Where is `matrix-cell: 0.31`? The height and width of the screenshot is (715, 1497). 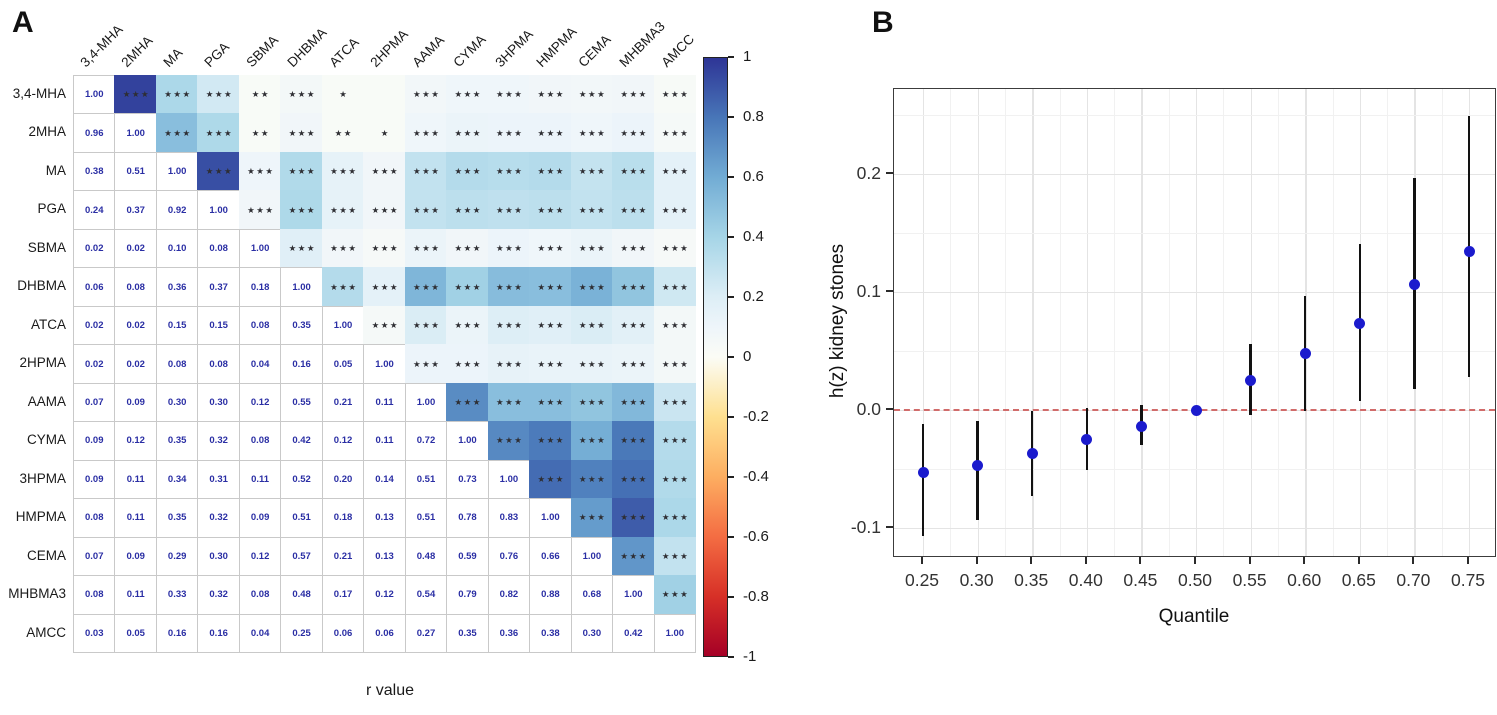
matrix-cell: 0.31 is located at coordinates (218, 479).